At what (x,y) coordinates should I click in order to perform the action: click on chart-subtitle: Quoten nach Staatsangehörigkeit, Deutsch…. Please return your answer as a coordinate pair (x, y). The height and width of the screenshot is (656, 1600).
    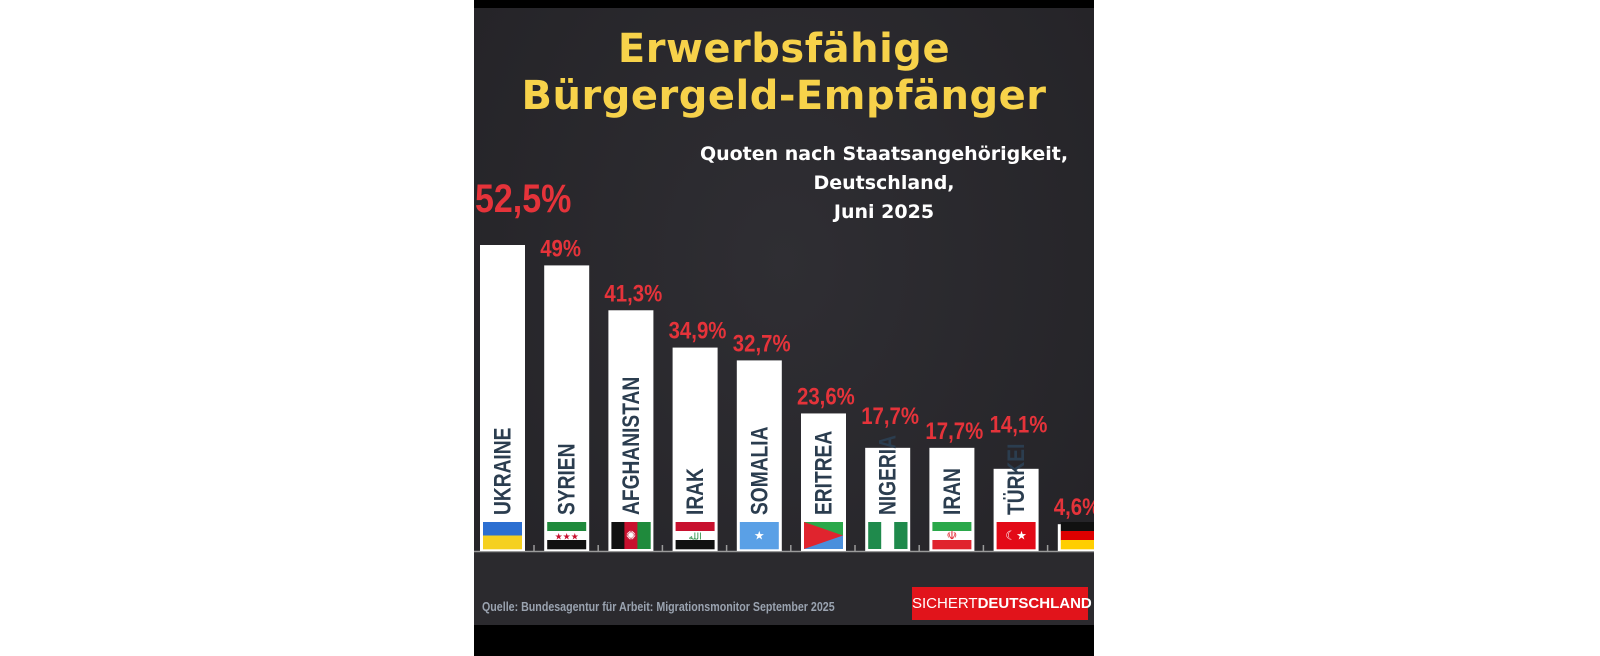
    Looking at the image, I should click on (884, 183).